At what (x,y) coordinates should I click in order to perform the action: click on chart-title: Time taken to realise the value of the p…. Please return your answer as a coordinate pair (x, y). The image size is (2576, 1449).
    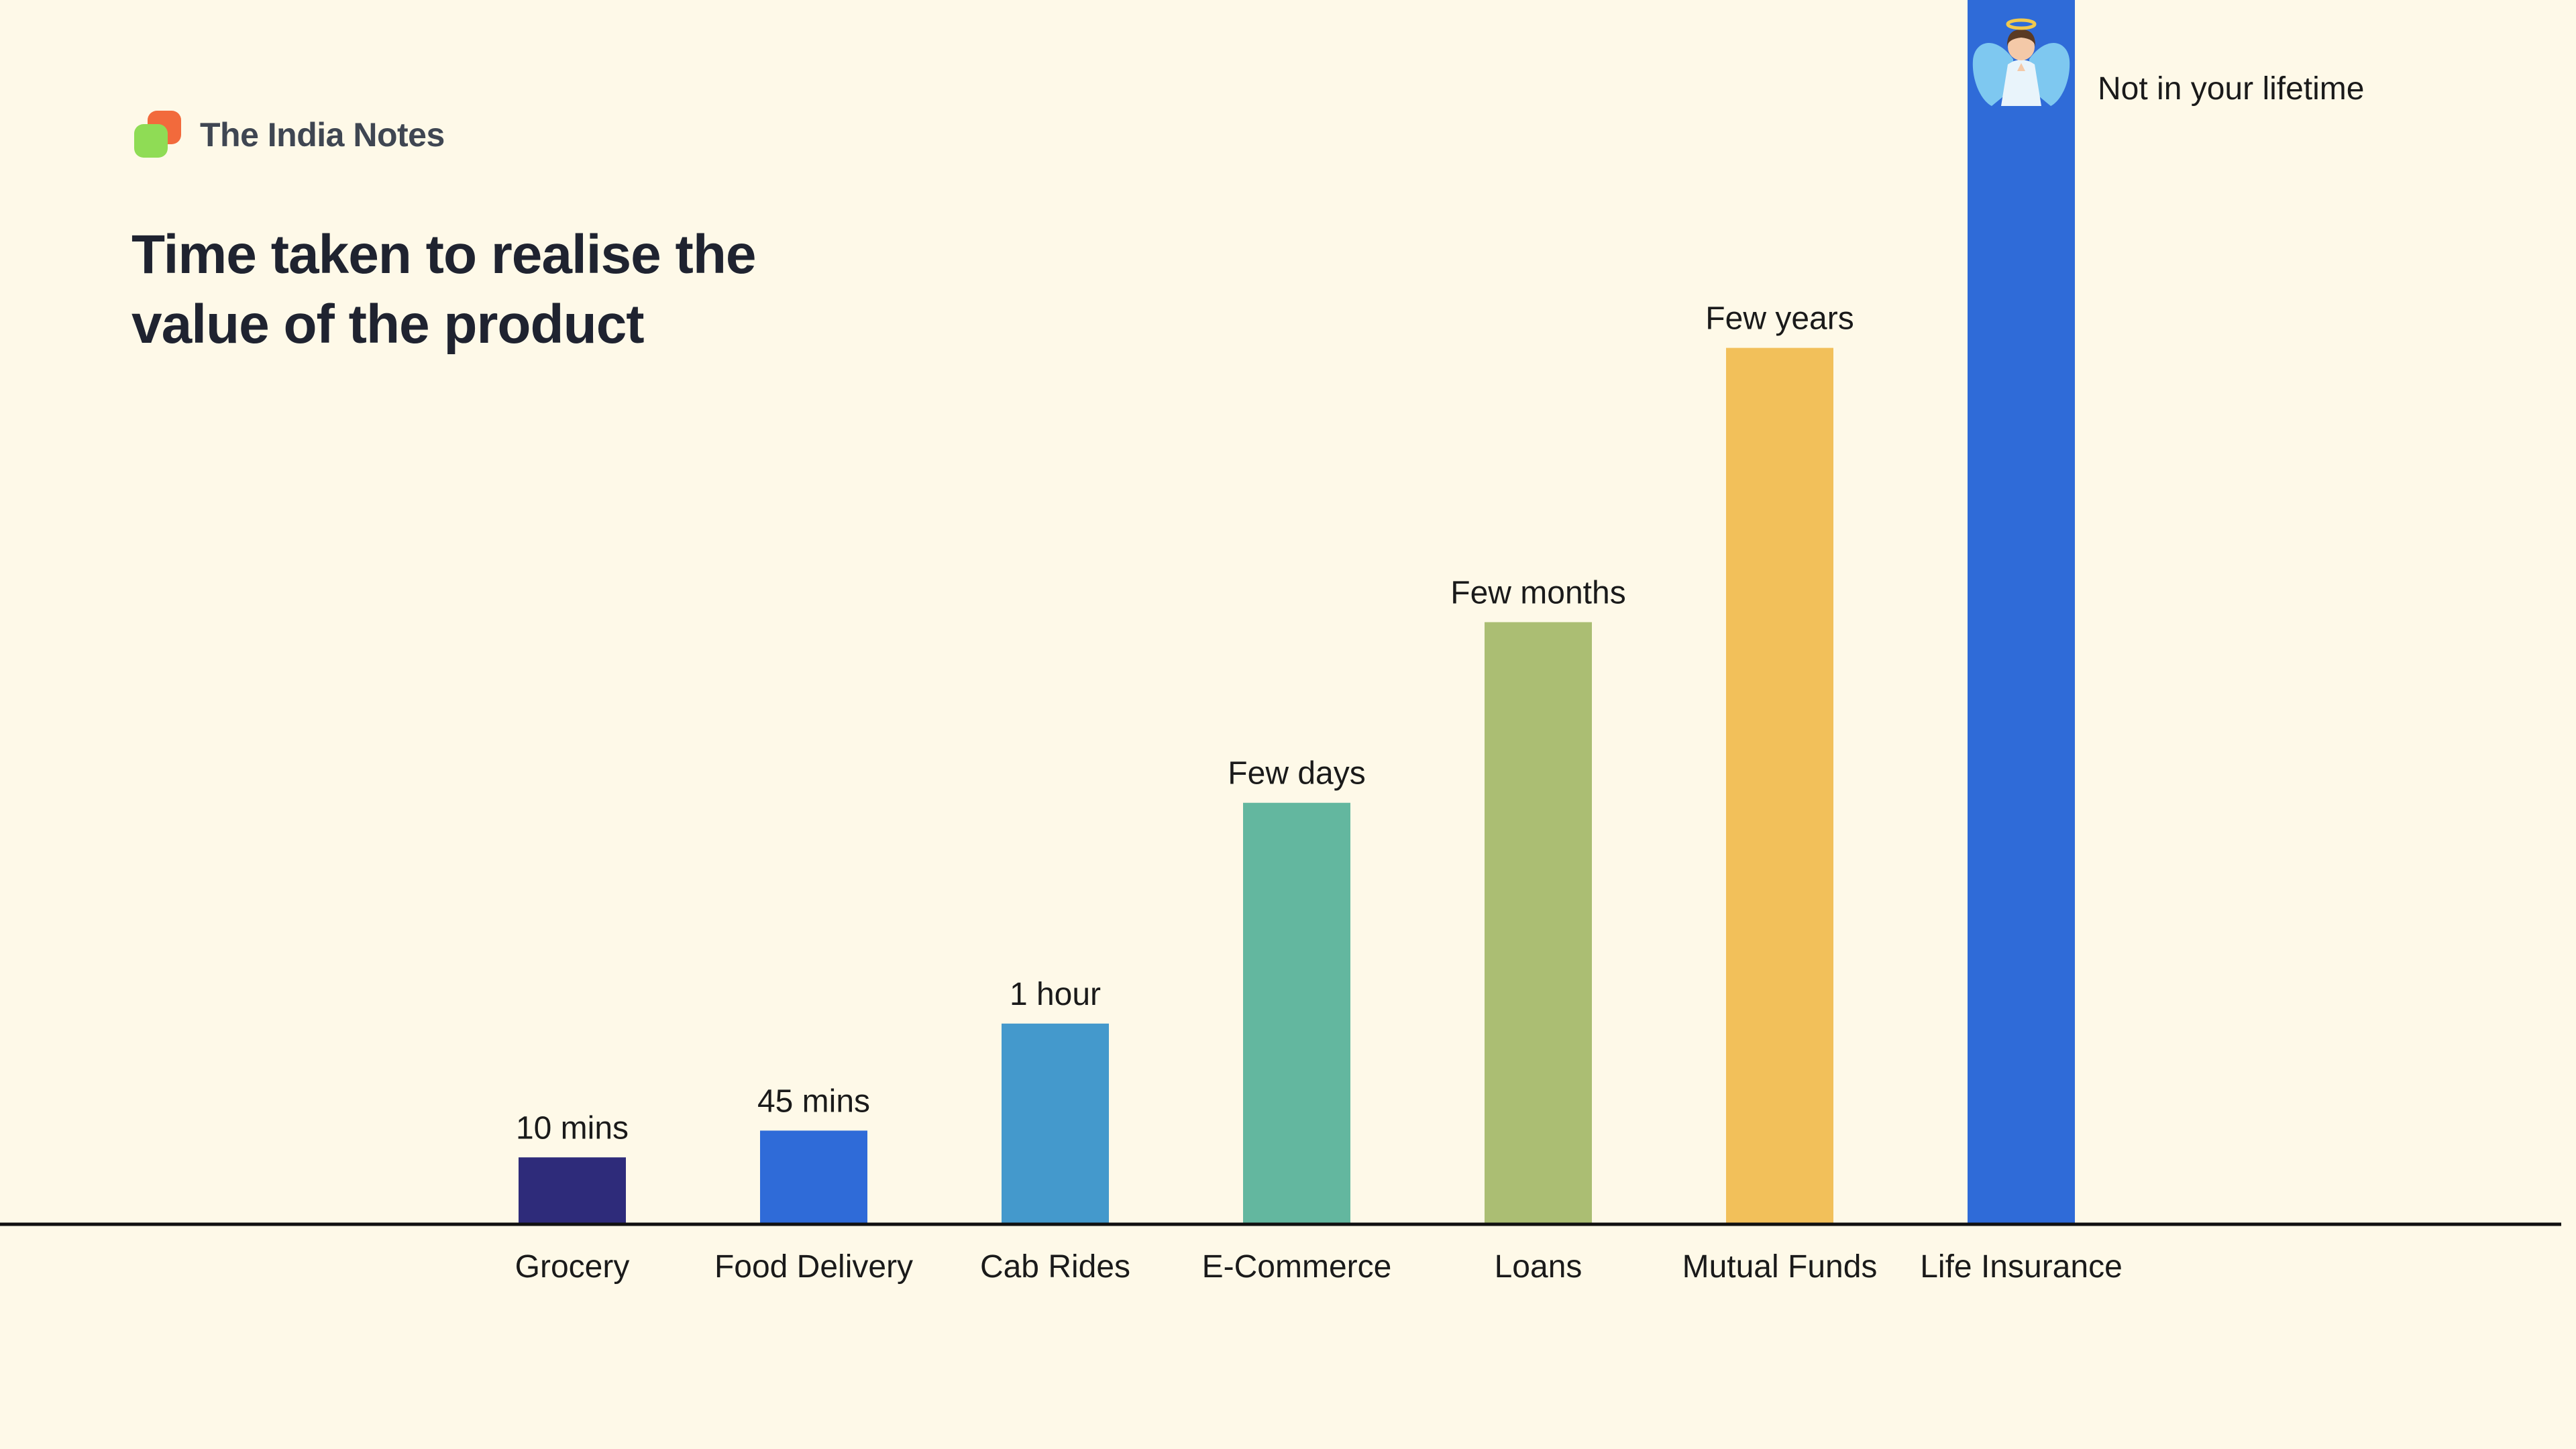
    Looking at the image, I should click on (444, 289).